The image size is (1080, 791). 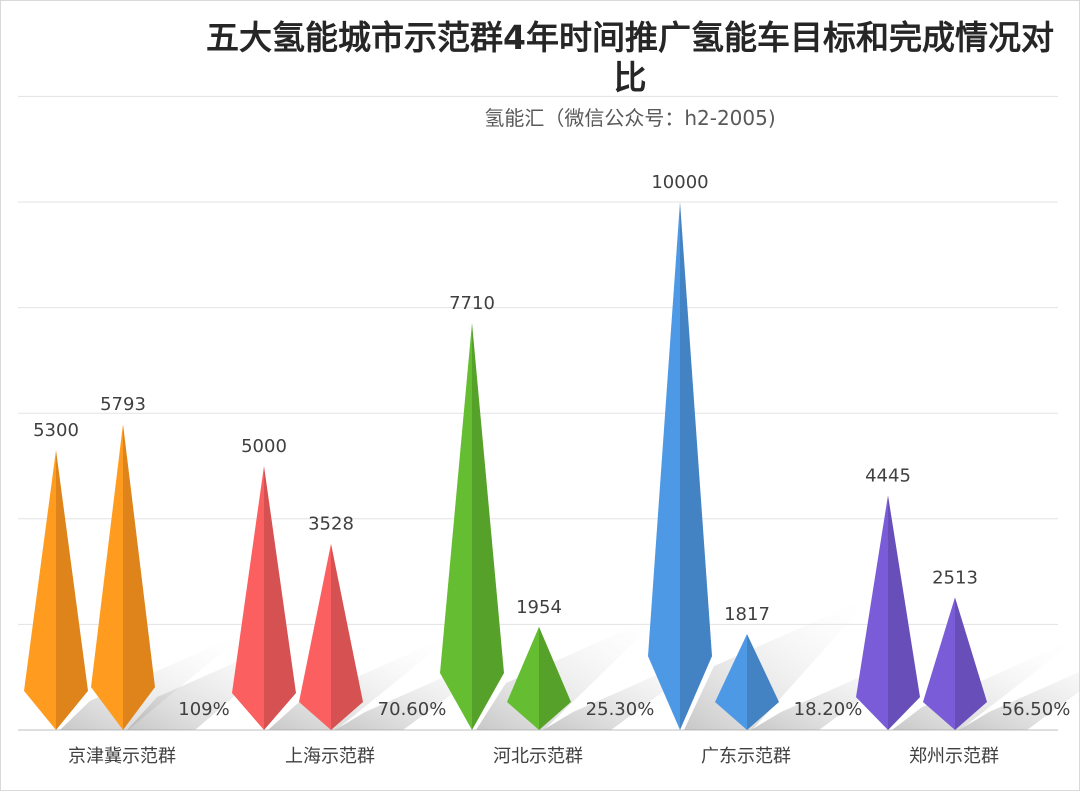 I want to click on value-label: 7710, so click(x=472, y=303).